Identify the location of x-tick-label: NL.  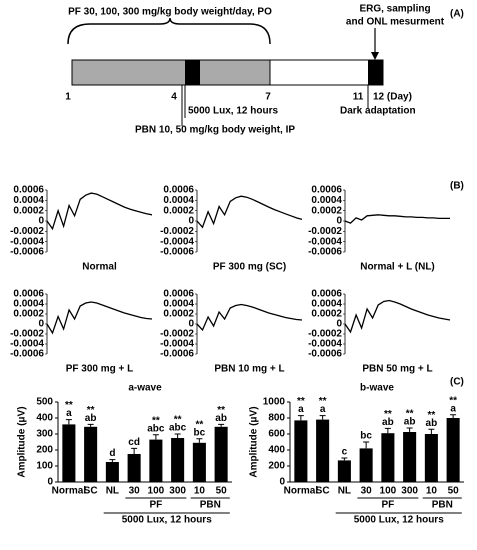
(112, 491).